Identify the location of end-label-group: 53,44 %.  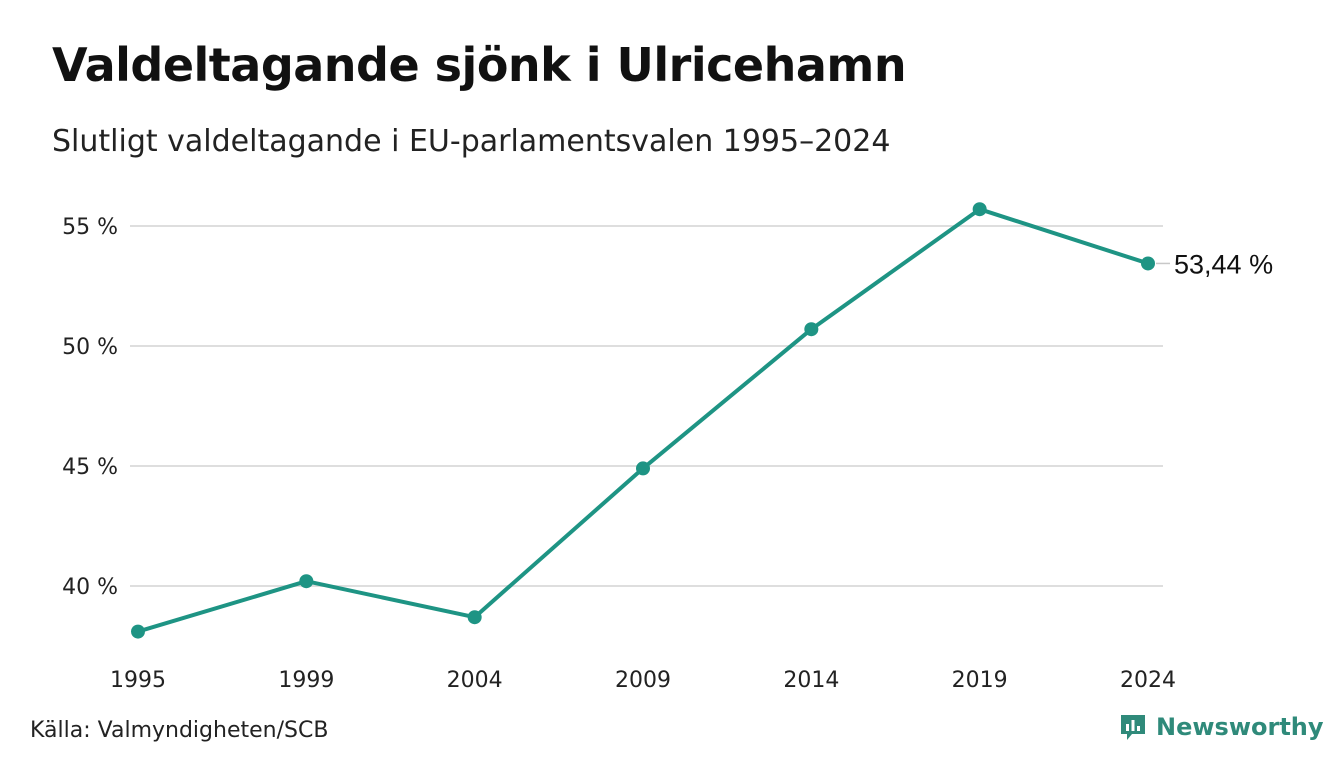
(1214, 264).